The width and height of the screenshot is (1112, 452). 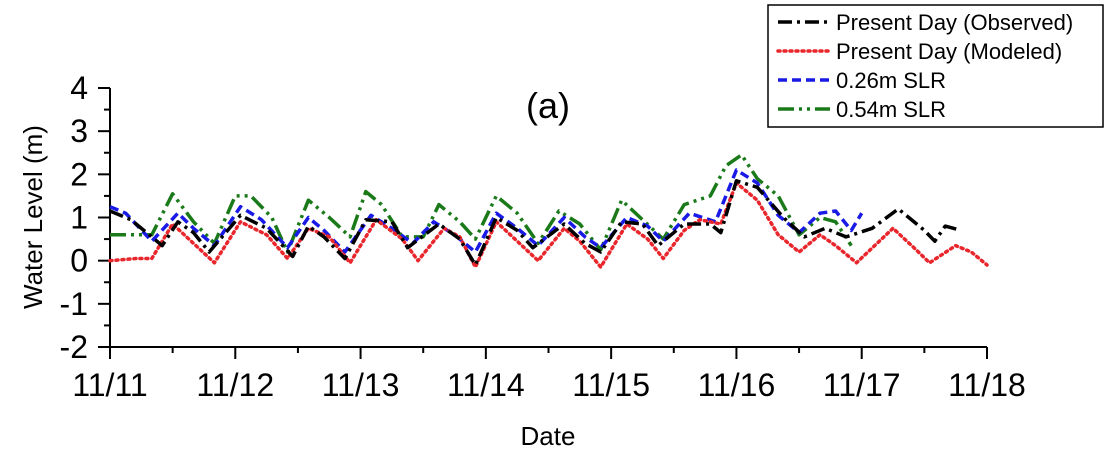 What do you see at coordinates (891, 80) in the screenshot?
I see `legend-label: 0.26m SLR` at bounding box center [891, 80].